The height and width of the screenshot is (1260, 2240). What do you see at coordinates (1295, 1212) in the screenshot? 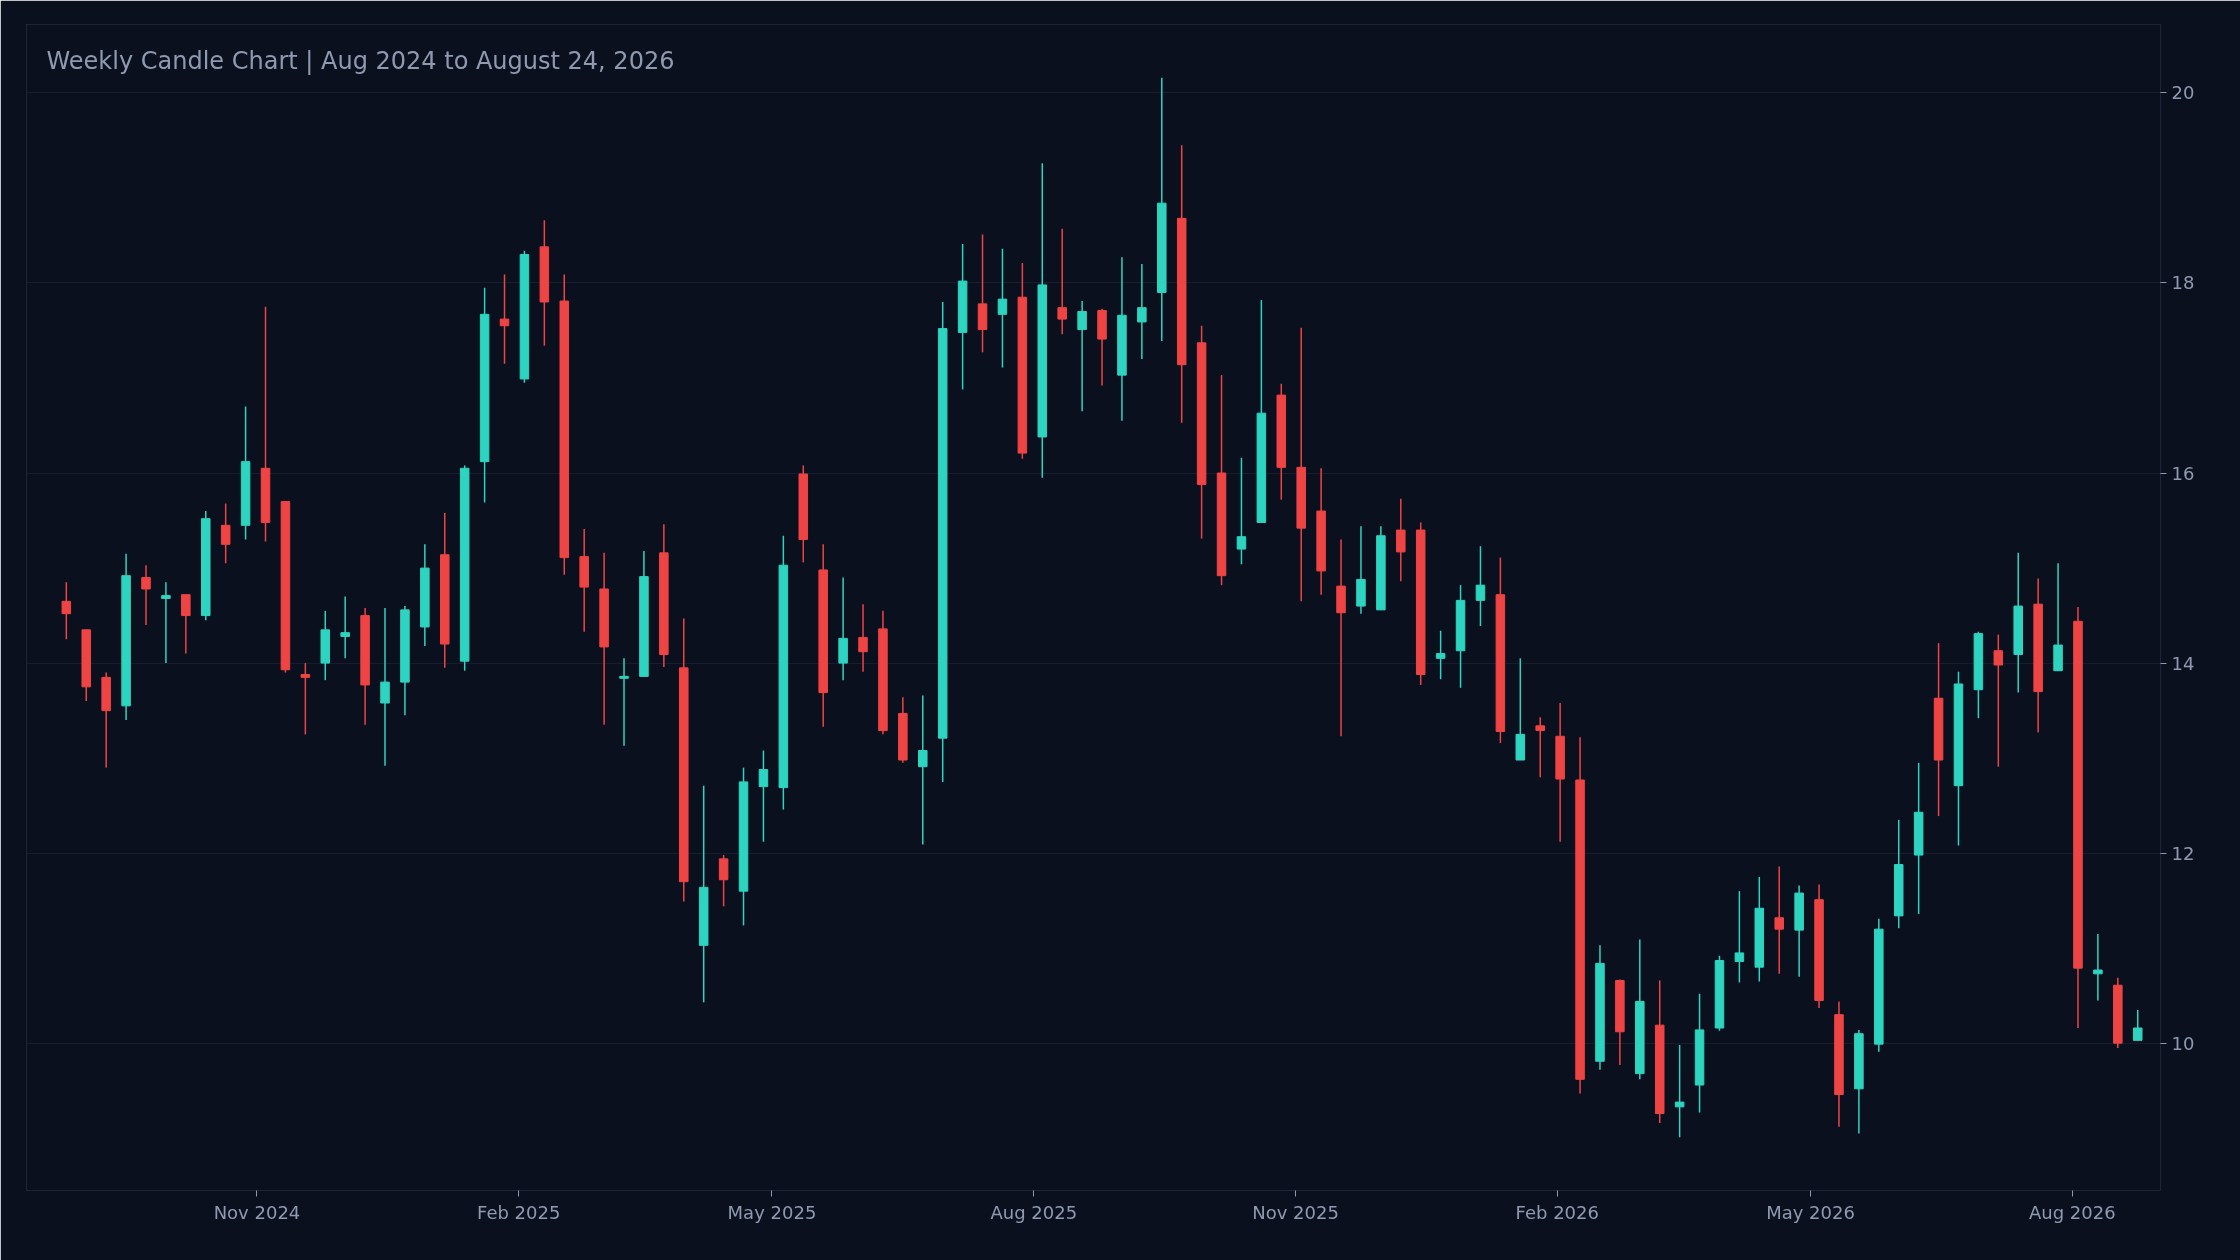
I see `x-tick-label: Nov 2025` at bounding box center [1295, 1212].